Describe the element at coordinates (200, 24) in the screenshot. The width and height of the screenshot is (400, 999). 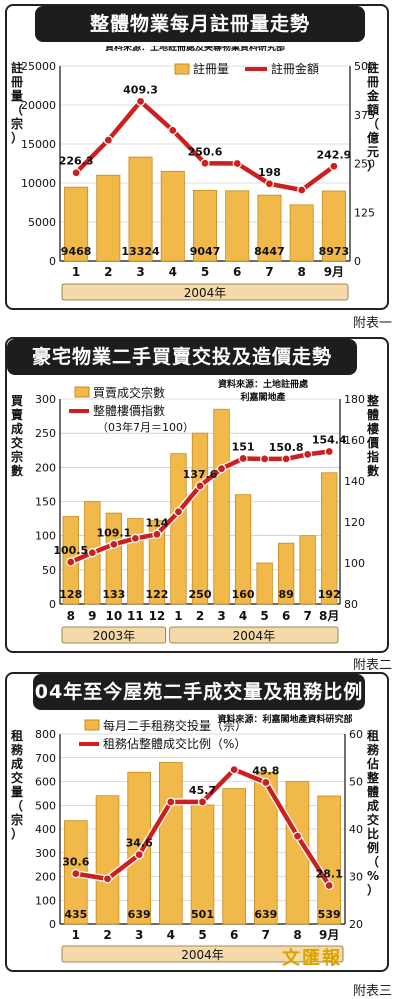
I see `panel-1-title-box: 整體物業每月註冊量走勢` at that location.